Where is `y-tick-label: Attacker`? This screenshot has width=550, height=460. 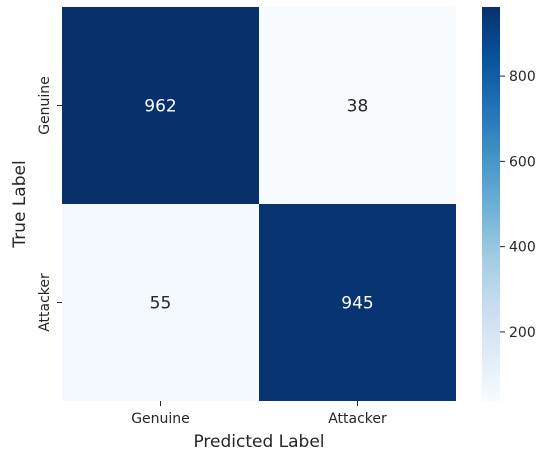 y-tick-label: Attacker is located at coordinates (45, 302).